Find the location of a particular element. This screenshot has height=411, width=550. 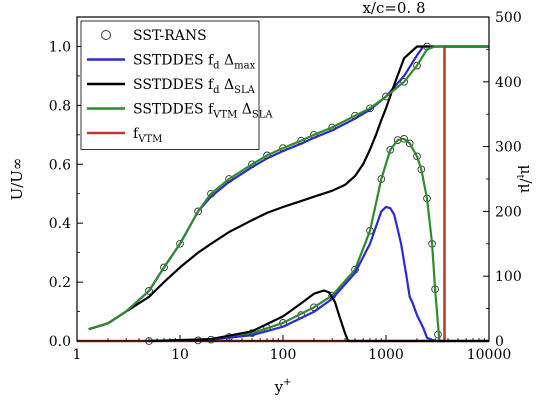

y-left-axis-title: U/U∞ is located at coordinates (17, 179).